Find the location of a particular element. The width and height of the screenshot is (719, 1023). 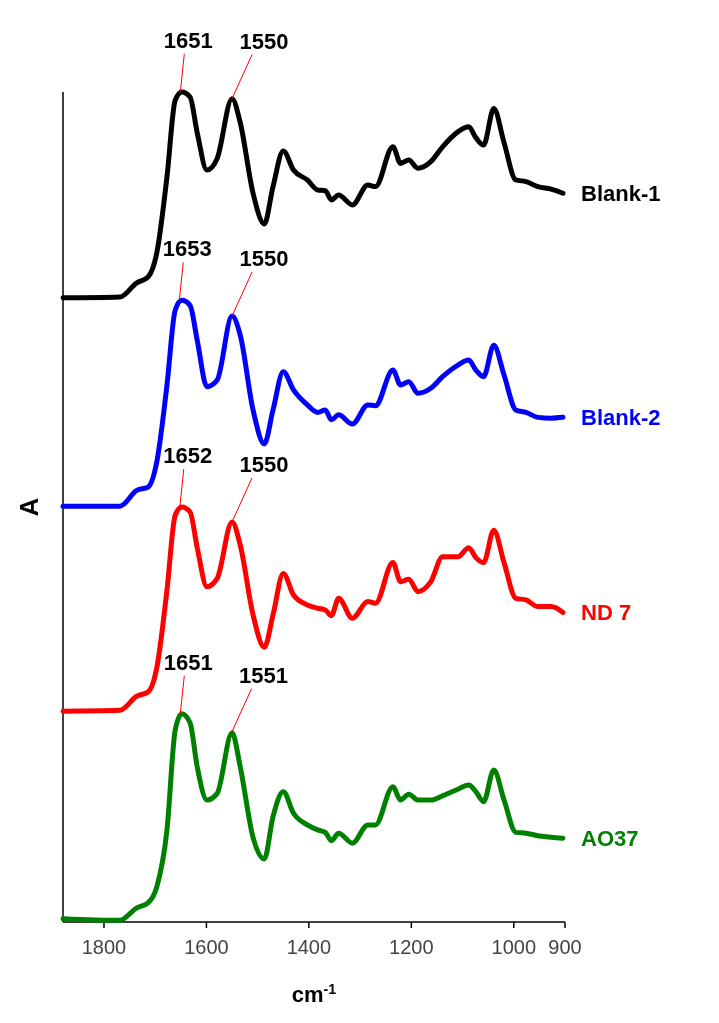

x-tick-label: 1200 is located at coordinates (411, 947).